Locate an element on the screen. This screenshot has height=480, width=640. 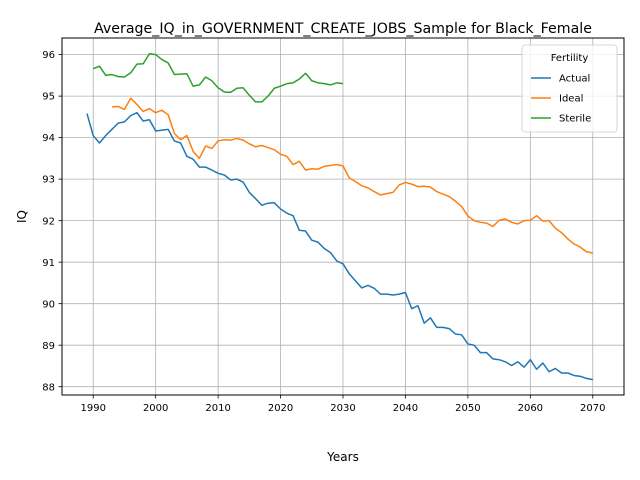
y-tick-label: 90 is located at coordinates (48, 304).